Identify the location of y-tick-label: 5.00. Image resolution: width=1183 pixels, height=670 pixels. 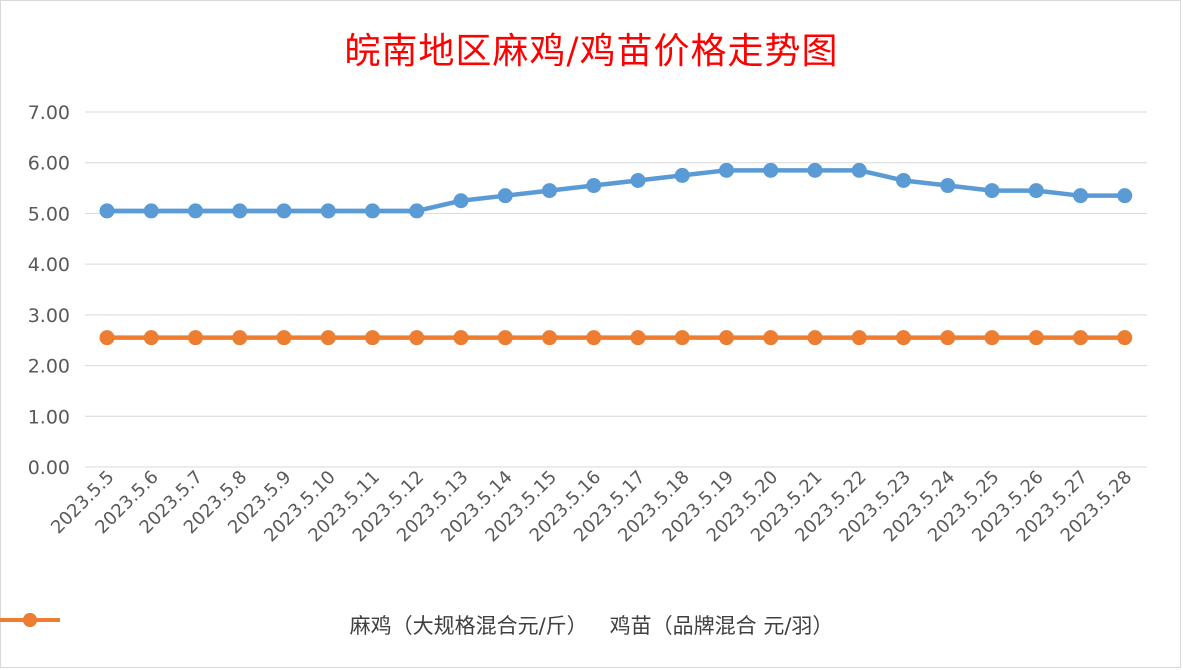
(49, 214).